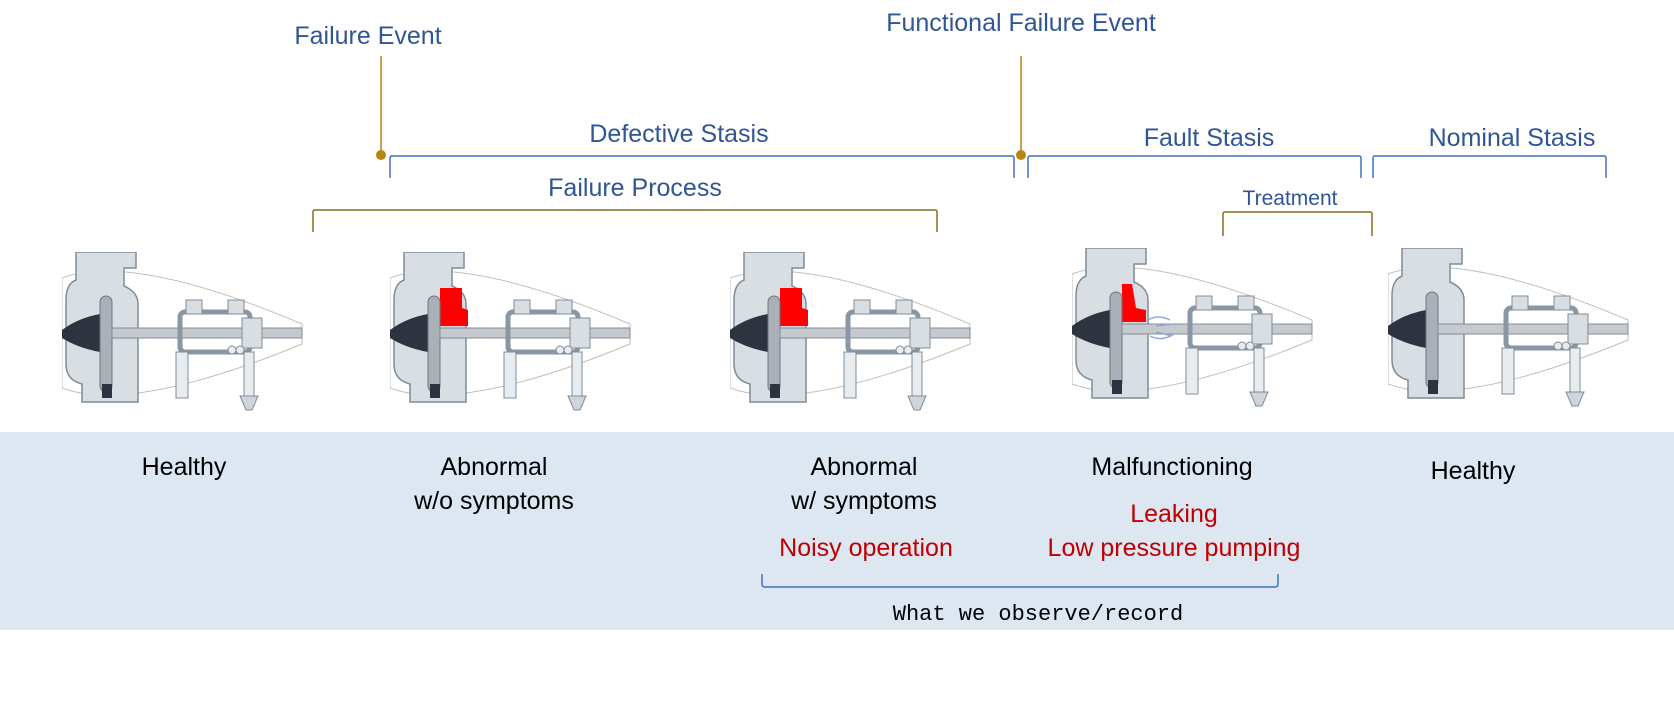 This screenshot has width=1674, height=728. Describe the element at coordinates (1489, 166) in the screenshot. I see `nominal-stasis-bracket` at that location.